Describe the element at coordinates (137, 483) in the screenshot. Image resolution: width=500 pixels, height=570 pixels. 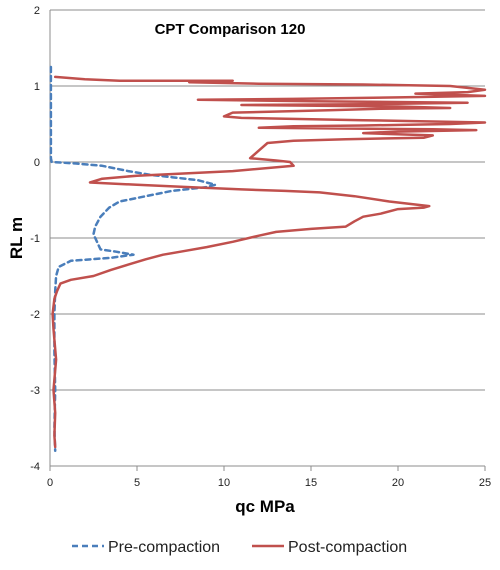
I see `x-tick-label: 5` at that location.